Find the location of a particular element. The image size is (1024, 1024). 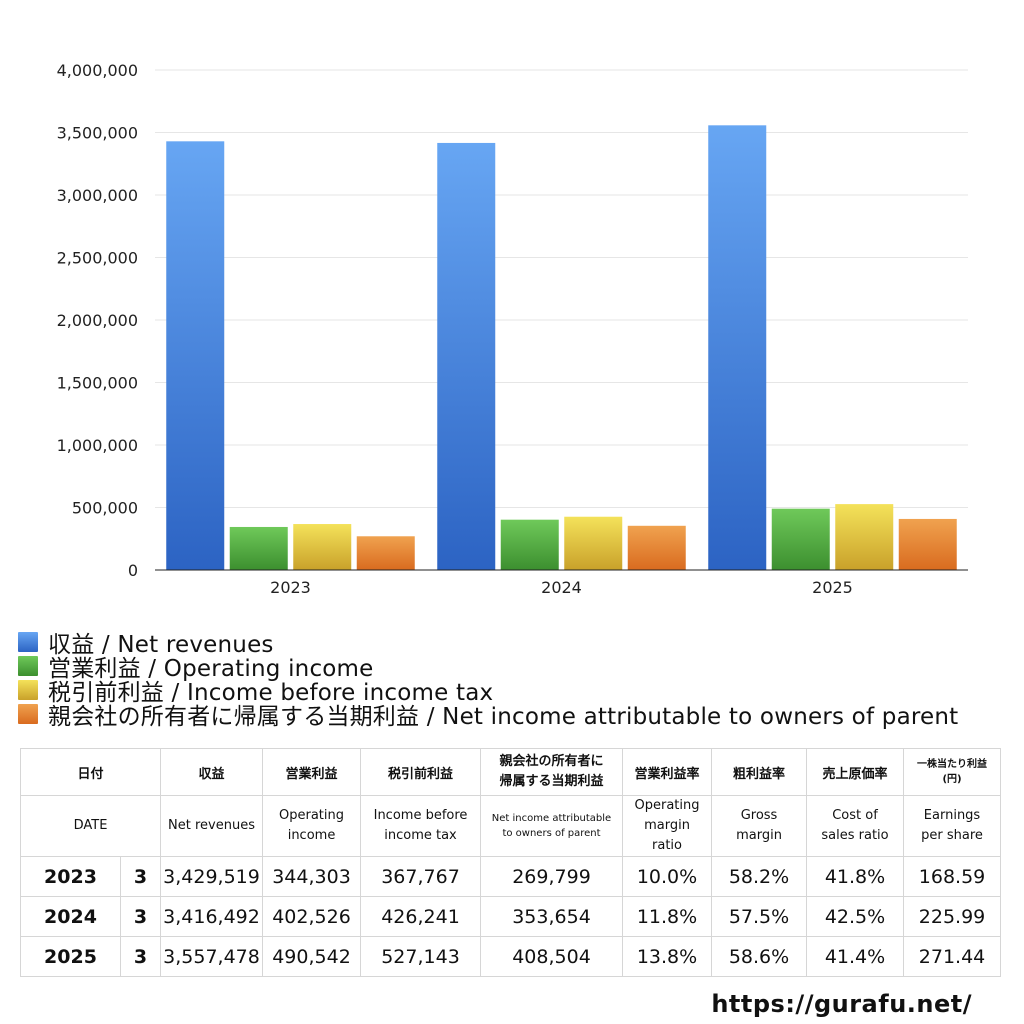

cell-gross: 58.6% is located at coordinates (759, 956).